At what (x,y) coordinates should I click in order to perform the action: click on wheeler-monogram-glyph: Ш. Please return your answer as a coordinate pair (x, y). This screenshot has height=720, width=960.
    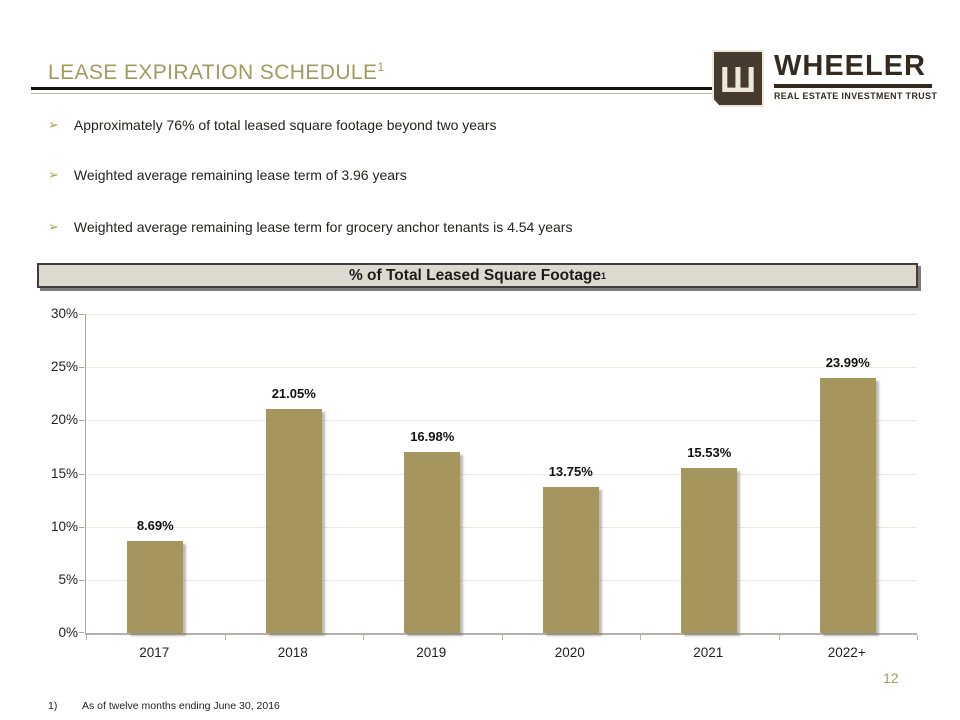
    Looking at the image, I should click on (738, 79).